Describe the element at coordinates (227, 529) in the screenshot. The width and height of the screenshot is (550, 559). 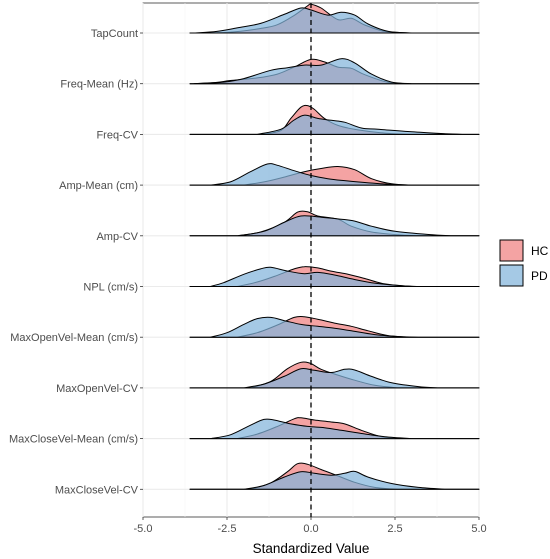
I see `x-tick-label: -2.5` at that location.